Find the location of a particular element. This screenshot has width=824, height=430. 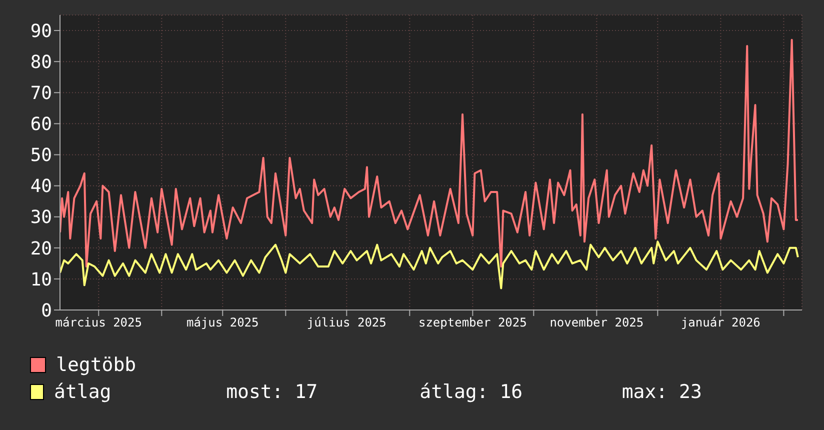

x-tick-label: március 2025 is located at coordinates (98, 323).